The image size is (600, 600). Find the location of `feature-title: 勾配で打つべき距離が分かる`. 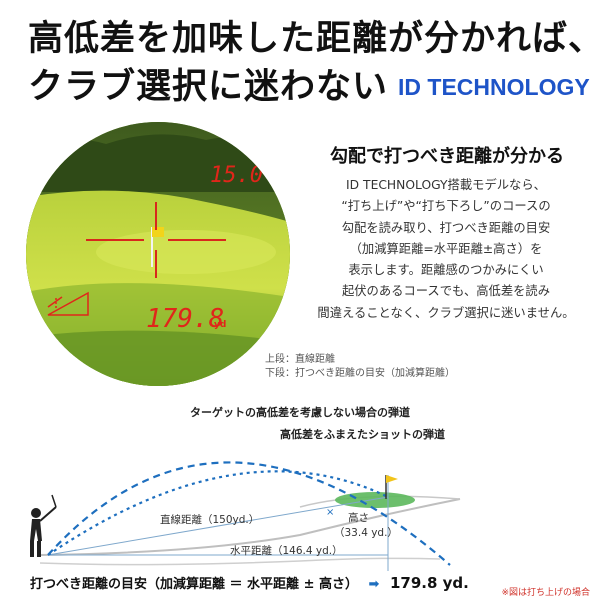

feature-title: 勾配で打つべき距離が分かる is located at coordinates (447, 156).